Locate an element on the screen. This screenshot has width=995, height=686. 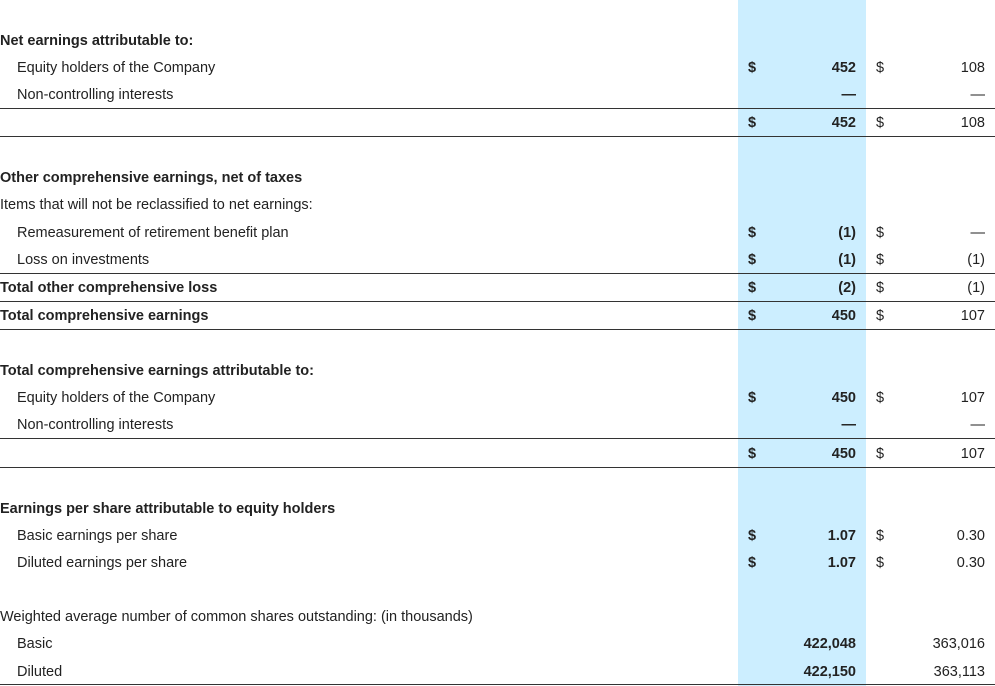
table-row: $ 450 $ 107 is located at coordinates (497, 455).